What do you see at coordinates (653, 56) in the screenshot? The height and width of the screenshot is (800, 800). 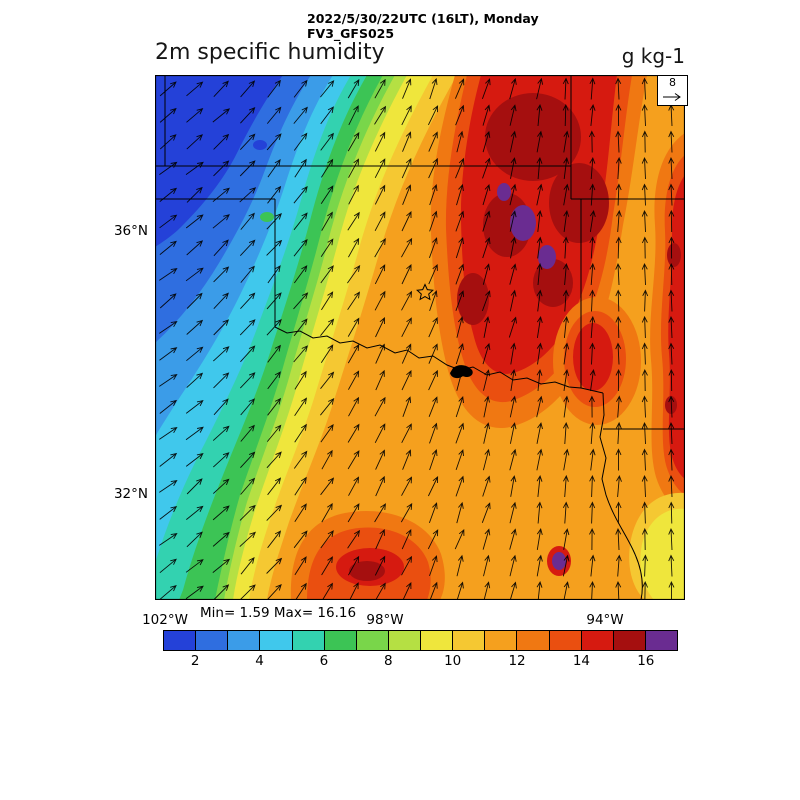 I see `units-label: g kg-1` at bounding box center [653, 56].